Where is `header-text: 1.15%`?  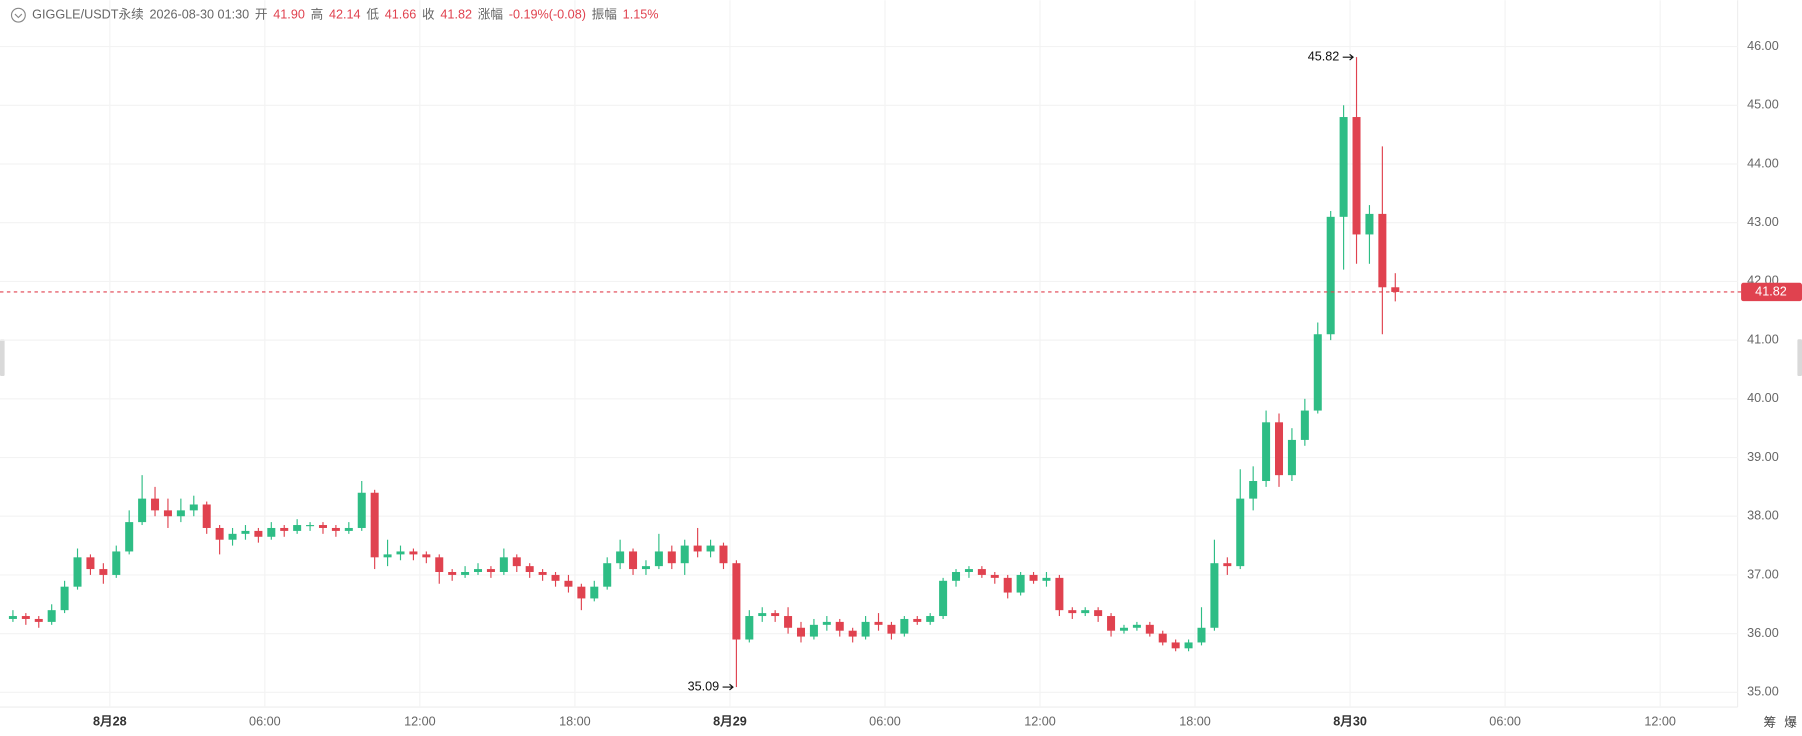
header-text: 1.15% is located at coordinates (641, 15).